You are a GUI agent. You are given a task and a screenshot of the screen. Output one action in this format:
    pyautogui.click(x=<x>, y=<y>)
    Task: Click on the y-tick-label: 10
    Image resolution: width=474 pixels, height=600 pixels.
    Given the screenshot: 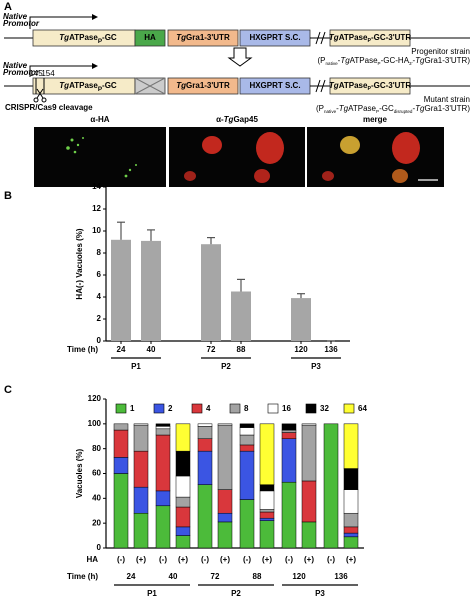 What is the action you would take?
    pyautogui.click(x=96, y=230)
    